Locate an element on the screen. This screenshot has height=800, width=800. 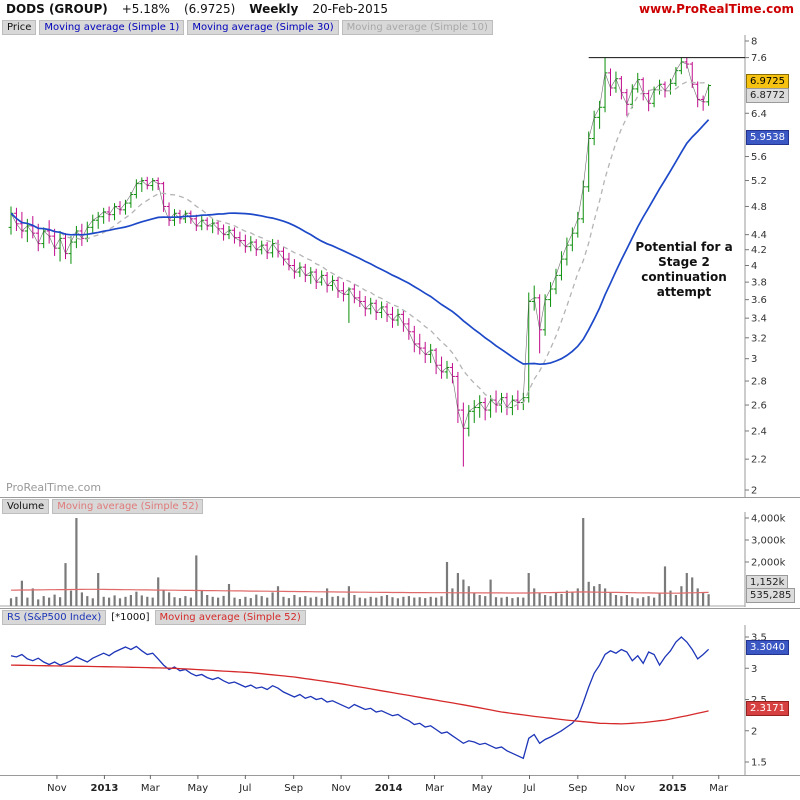
volume-bars is located at coordinates (359, 562).